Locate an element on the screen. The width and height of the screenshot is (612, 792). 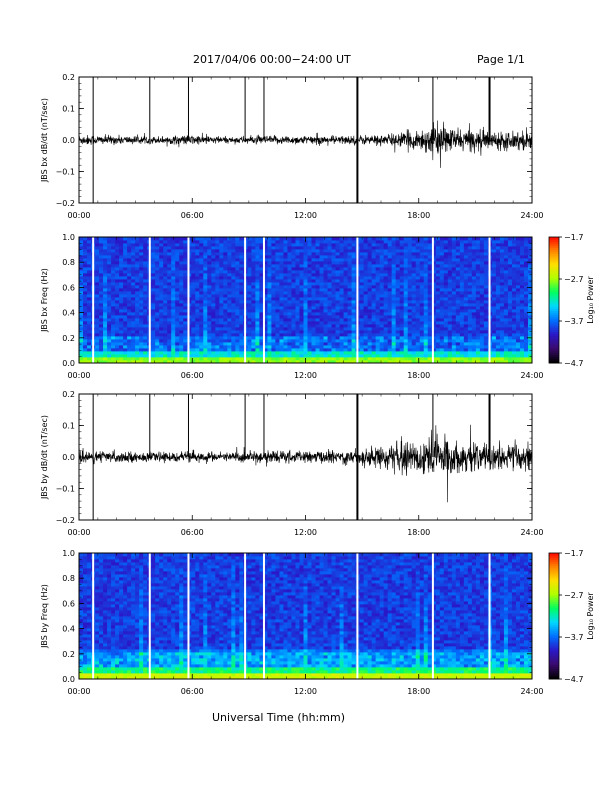
colorbar-segment is located at coordinates (554, 307).